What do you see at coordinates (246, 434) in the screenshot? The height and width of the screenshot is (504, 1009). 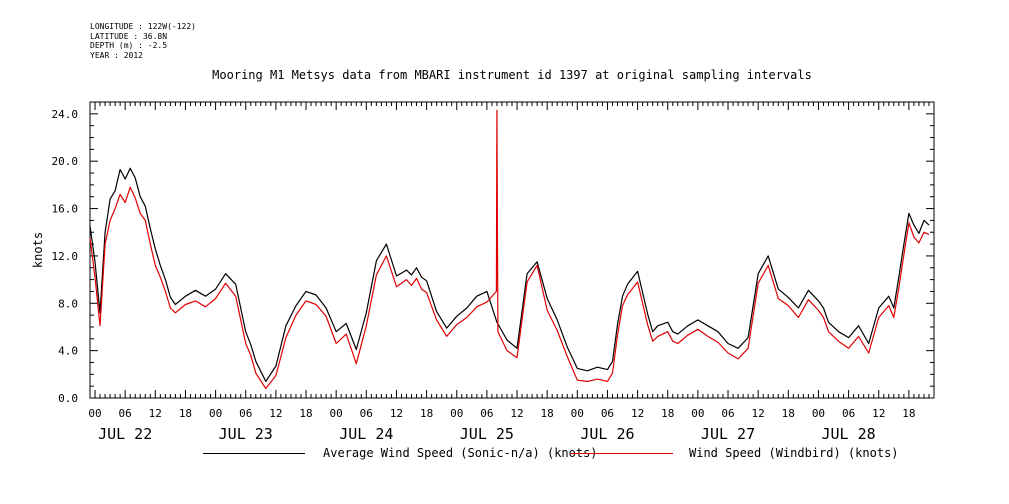 I see `x-day-label: JUL 23` at bounding box center [246, 434].